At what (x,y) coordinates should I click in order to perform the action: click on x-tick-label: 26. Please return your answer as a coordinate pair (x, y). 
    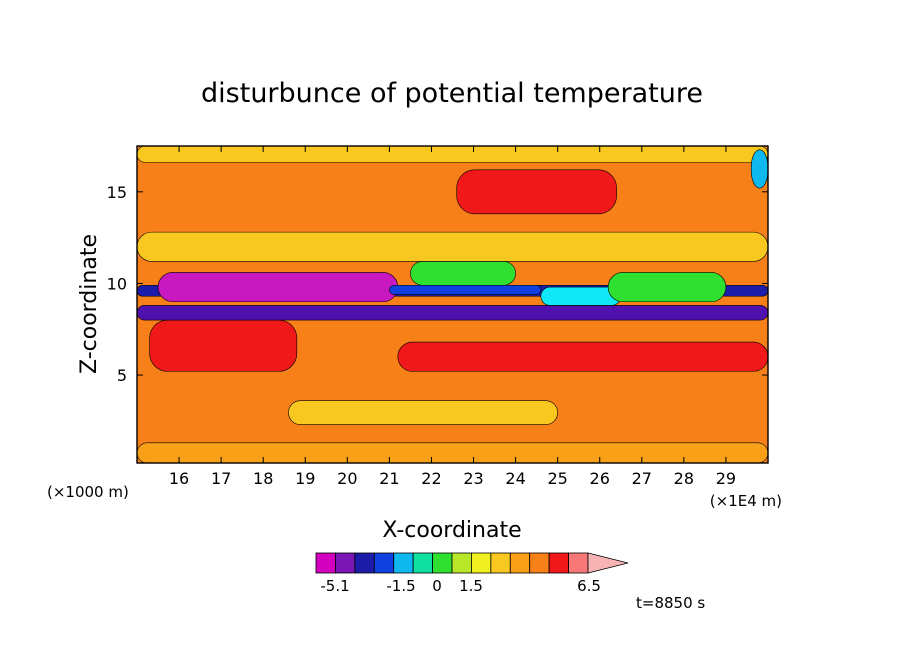
    Looking at the image, I should click on (600, 478).